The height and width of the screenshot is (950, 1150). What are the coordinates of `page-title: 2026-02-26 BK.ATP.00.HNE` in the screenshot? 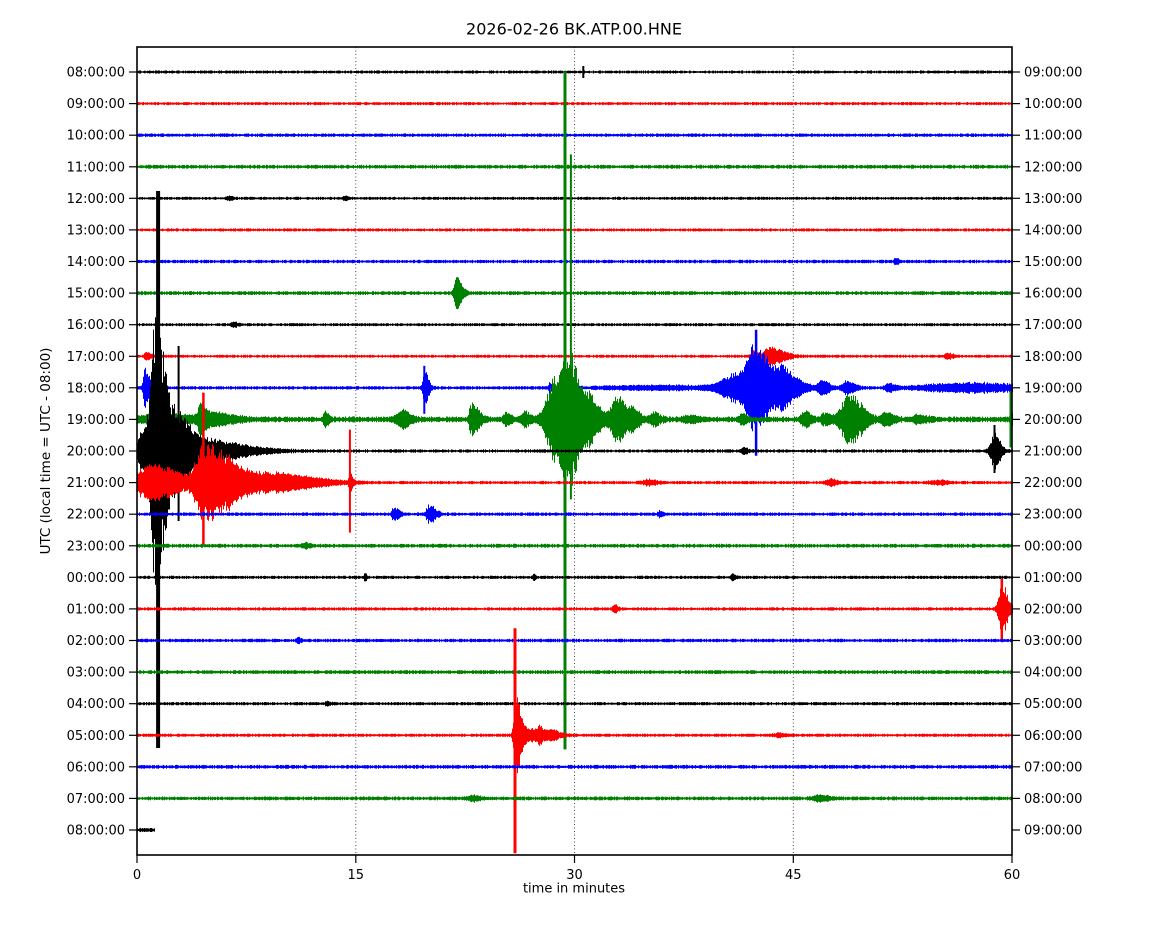 It's located at (574, 29).